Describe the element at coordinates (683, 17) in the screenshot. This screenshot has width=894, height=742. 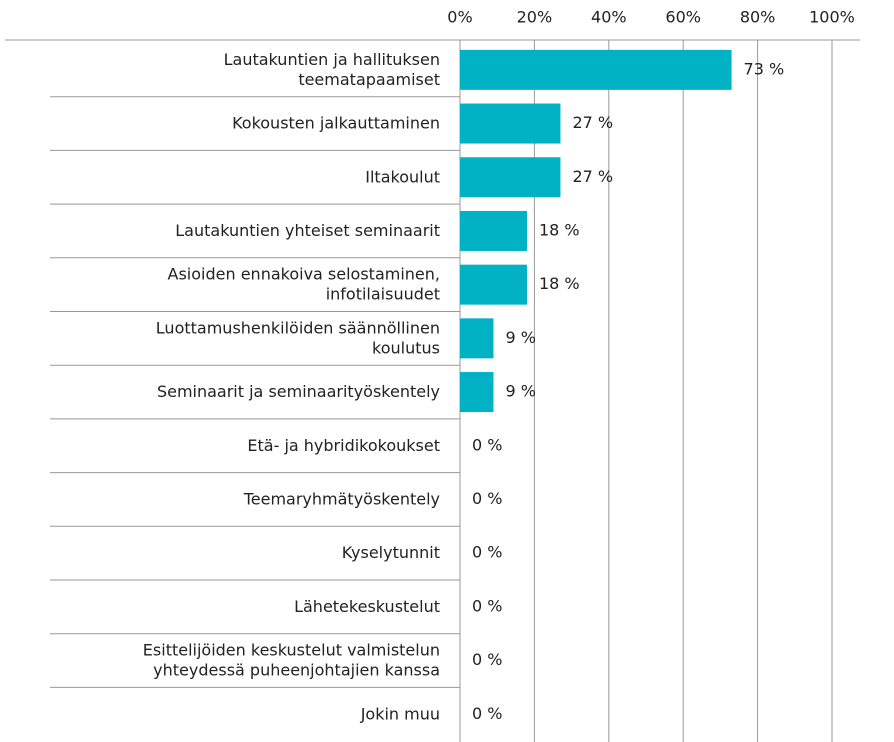
I see `x-tick-label: 60%` at that location.